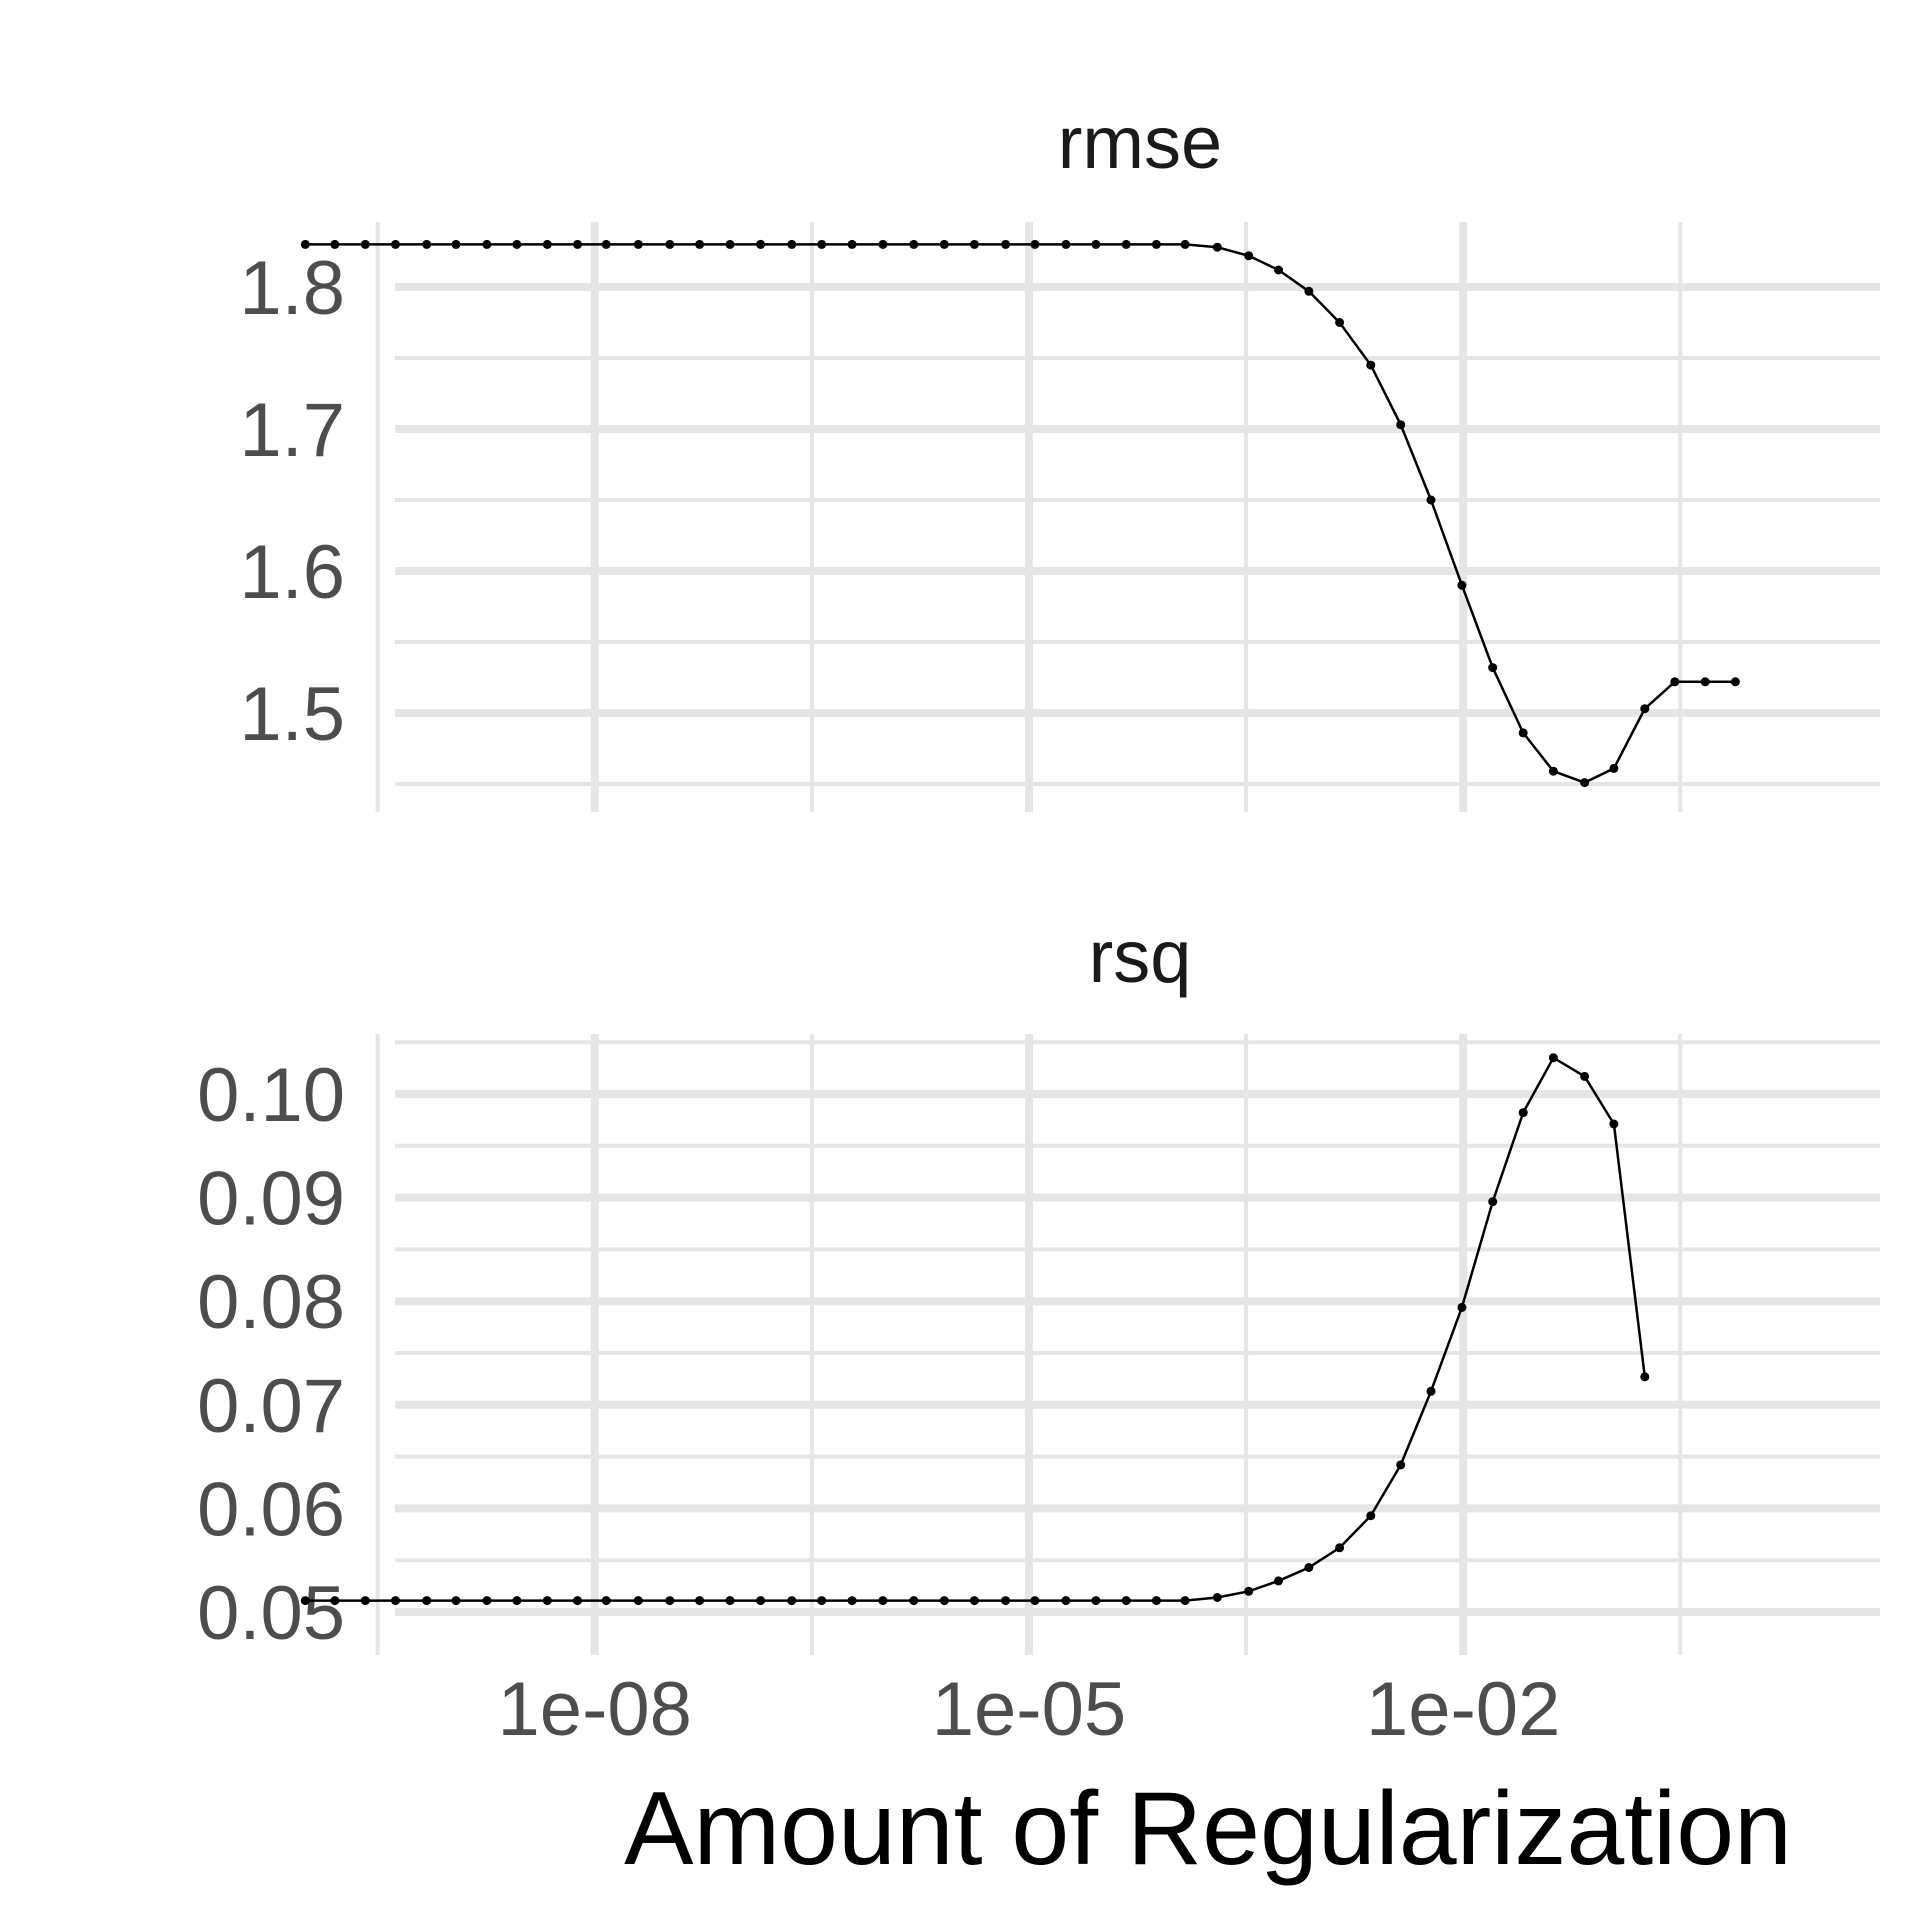 The image size is (1920, 1920). What do you see at coordinates (1208, 1829) in the screenshot?
I see `x-axis-title: Amount of Regularization` at bounding box center [1208, 1829].